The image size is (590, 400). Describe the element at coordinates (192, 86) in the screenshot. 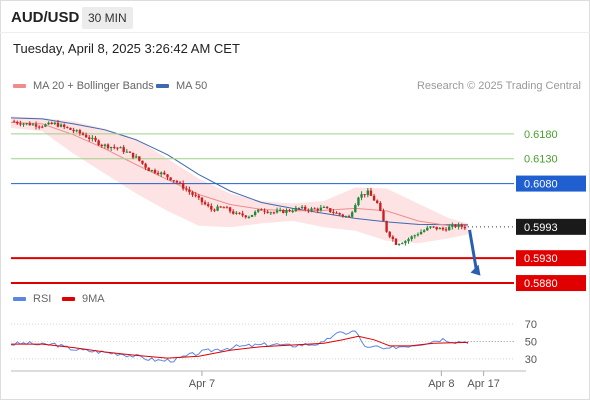

I see `legend-ma50-label: MA 50` at that location.